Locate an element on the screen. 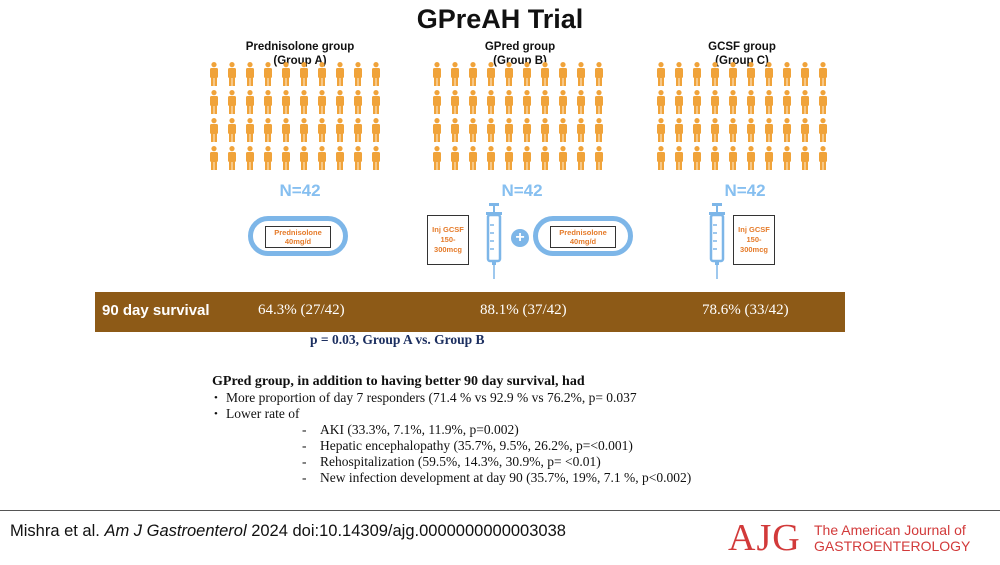 The width and height of the screenshot is (1000, 565). logo-line-1: The American Journal of is located at coordinates (890, 530).